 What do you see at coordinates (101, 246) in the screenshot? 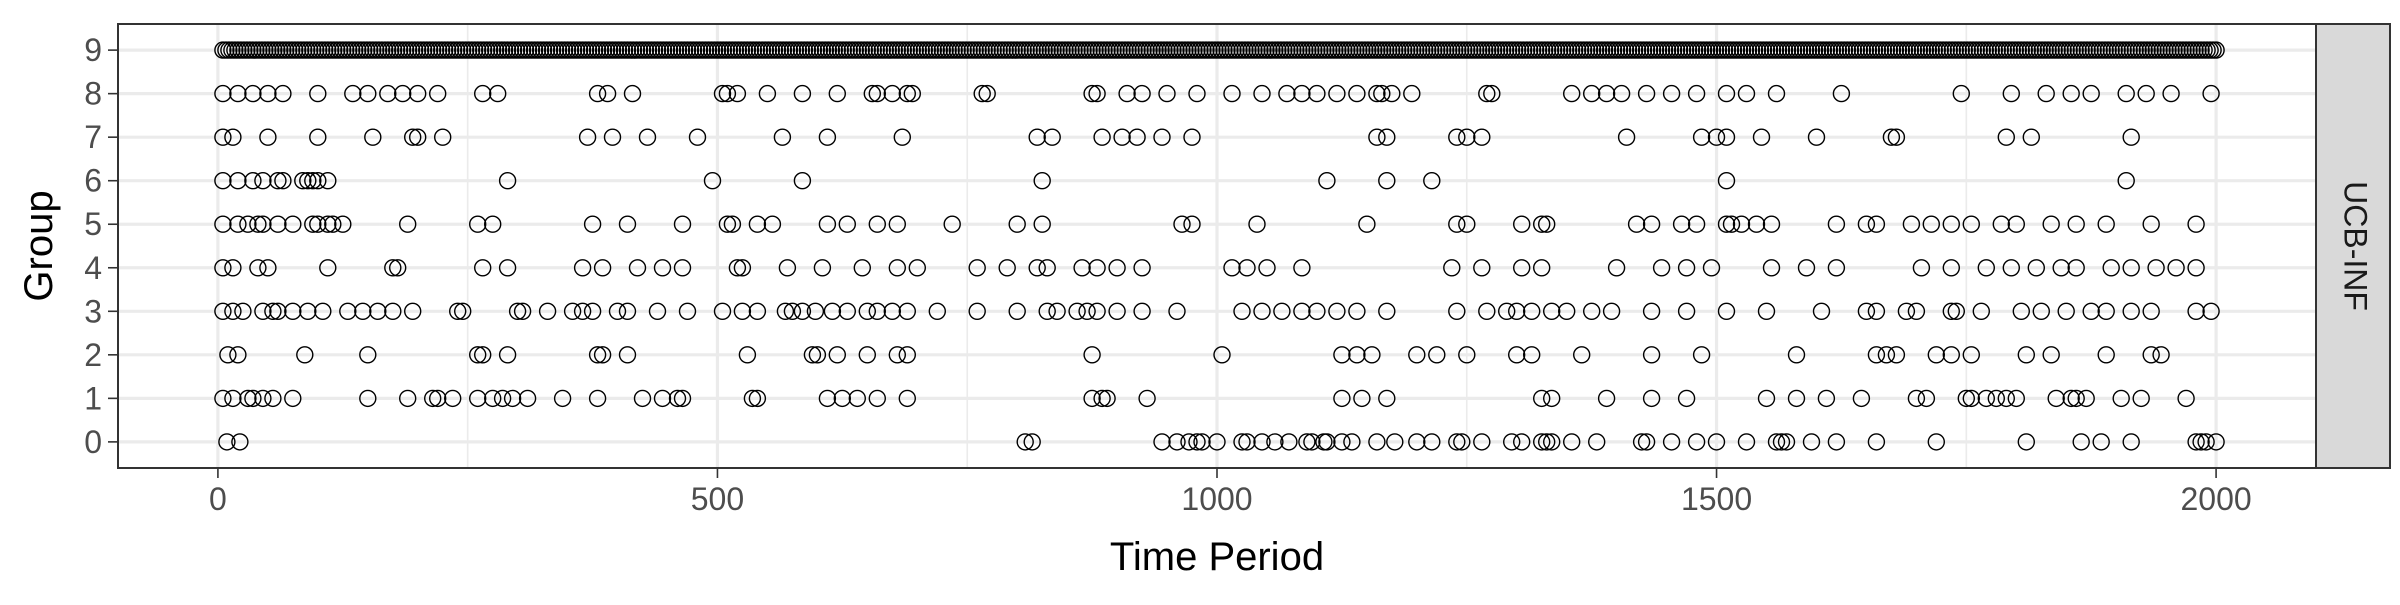
I see `y-axis: 0 1 2 3 4 5 6 7 8 9` at bounding box center [101, 246].